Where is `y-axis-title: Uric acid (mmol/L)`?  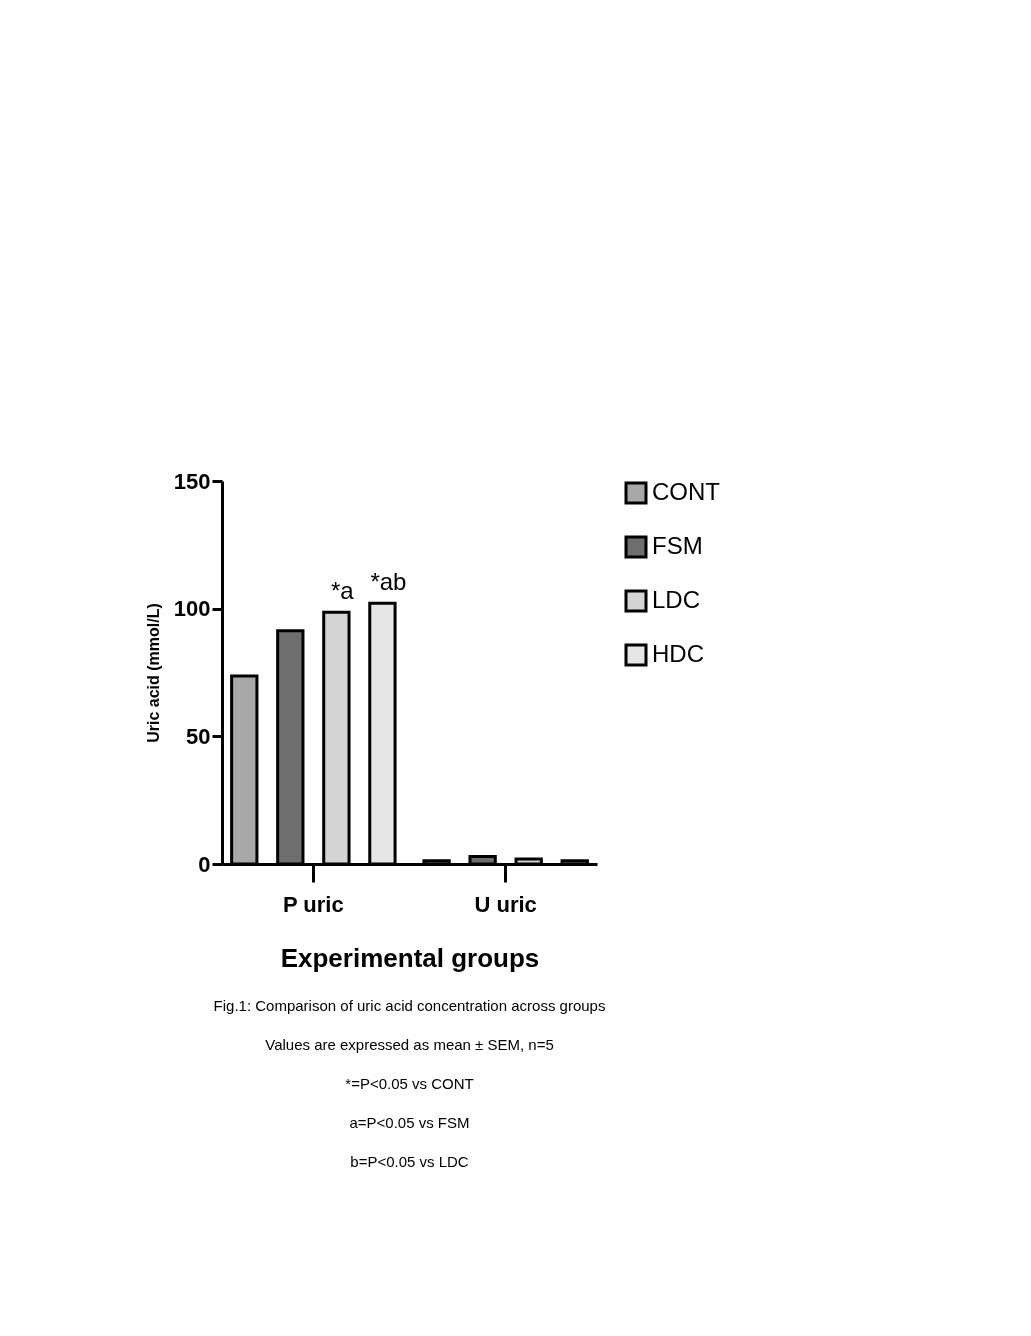 y-axis-title: Uric acid (mmol/L) is located at coordinates (153, 673).